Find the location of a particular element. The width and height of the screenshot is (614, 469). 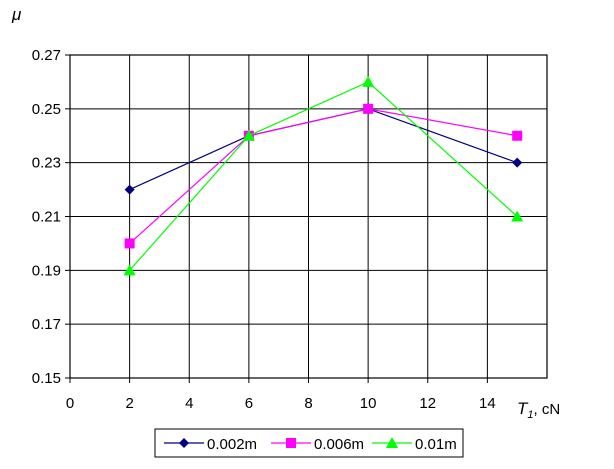

y-axis-label: μ is located at coordinates (16, 14).